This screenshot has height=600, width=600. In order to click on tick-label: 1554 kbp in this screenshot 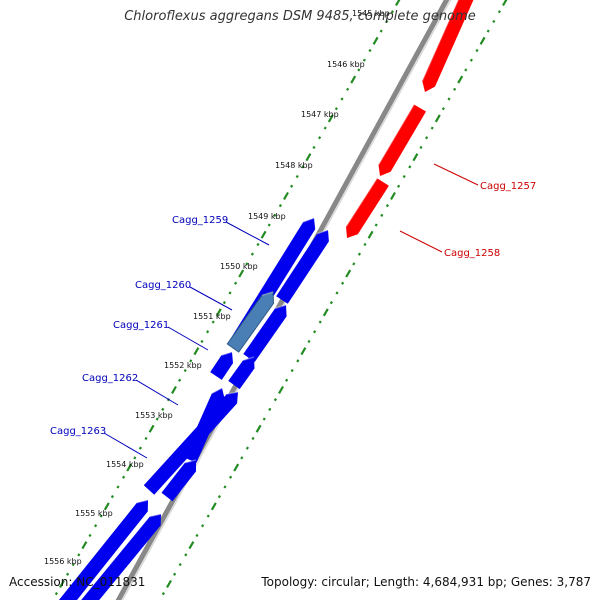, I will do `click(125, 464)`.